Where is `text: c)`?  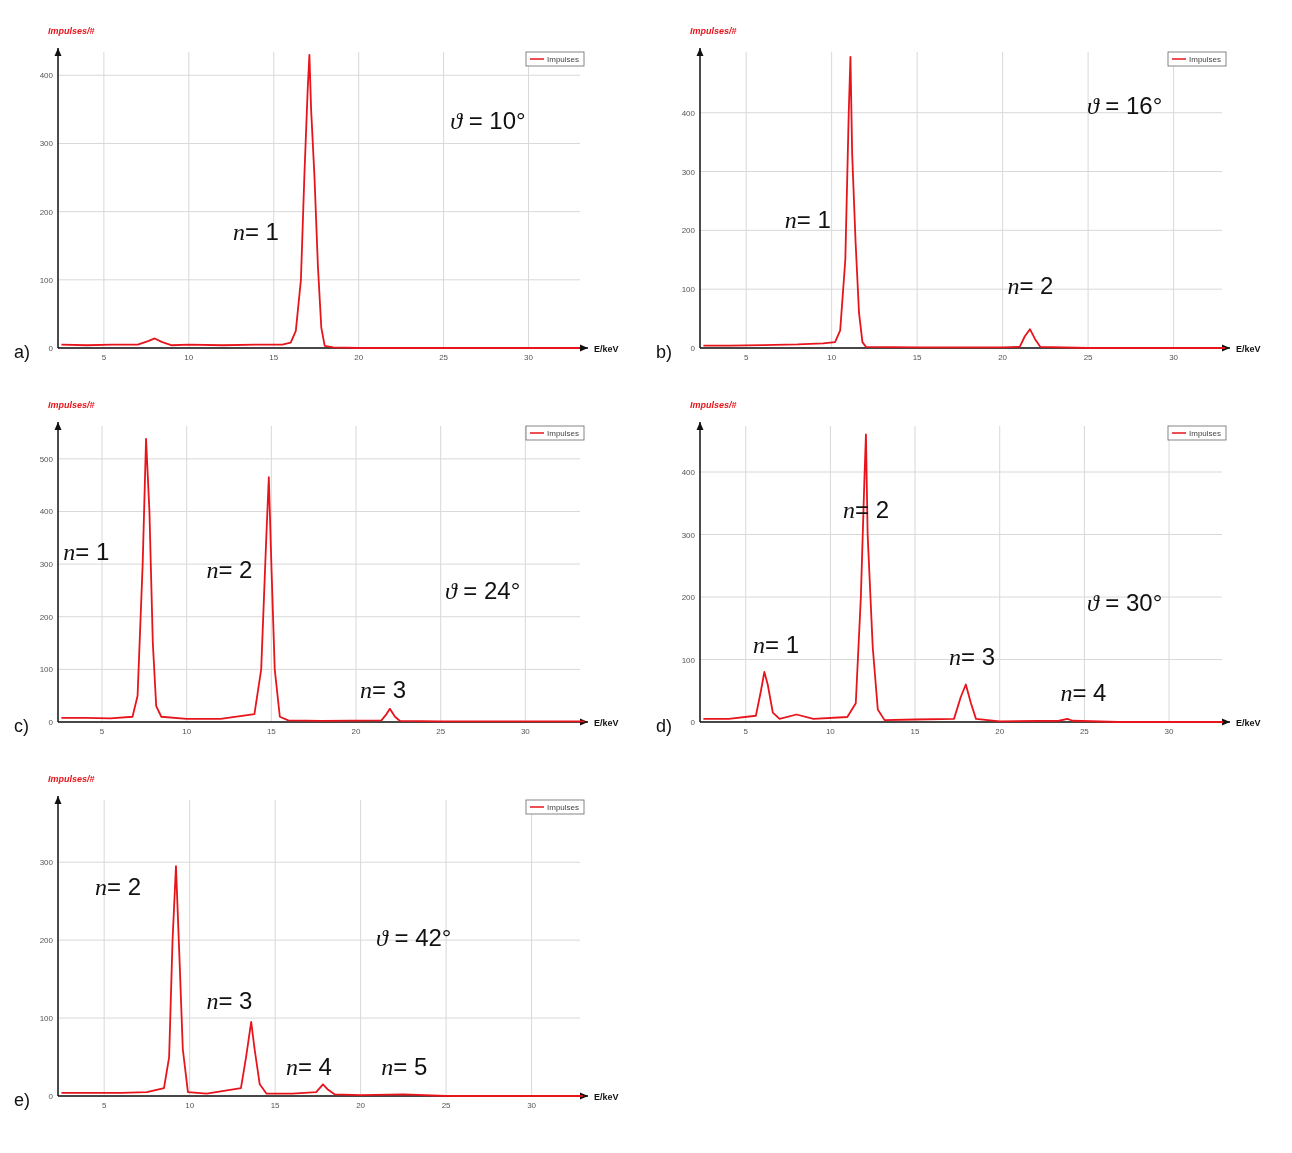
text: c) is located at coordinates (21, 726).